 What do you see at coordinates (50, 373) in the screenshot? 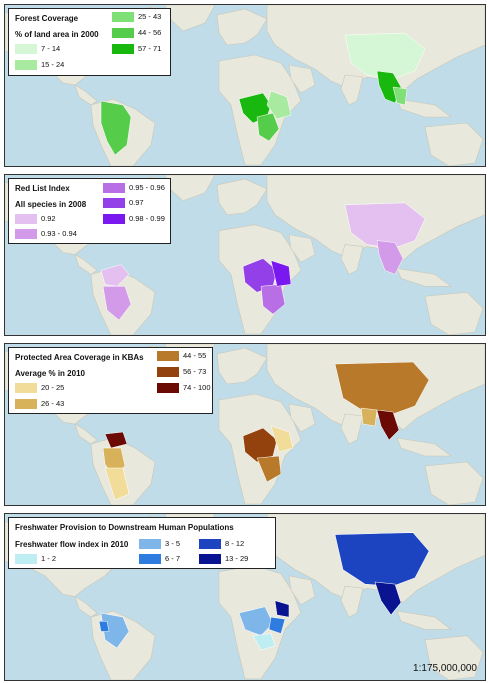
I see `legend-subtitle: Average % in 2010` at bounding box center [50, 373].